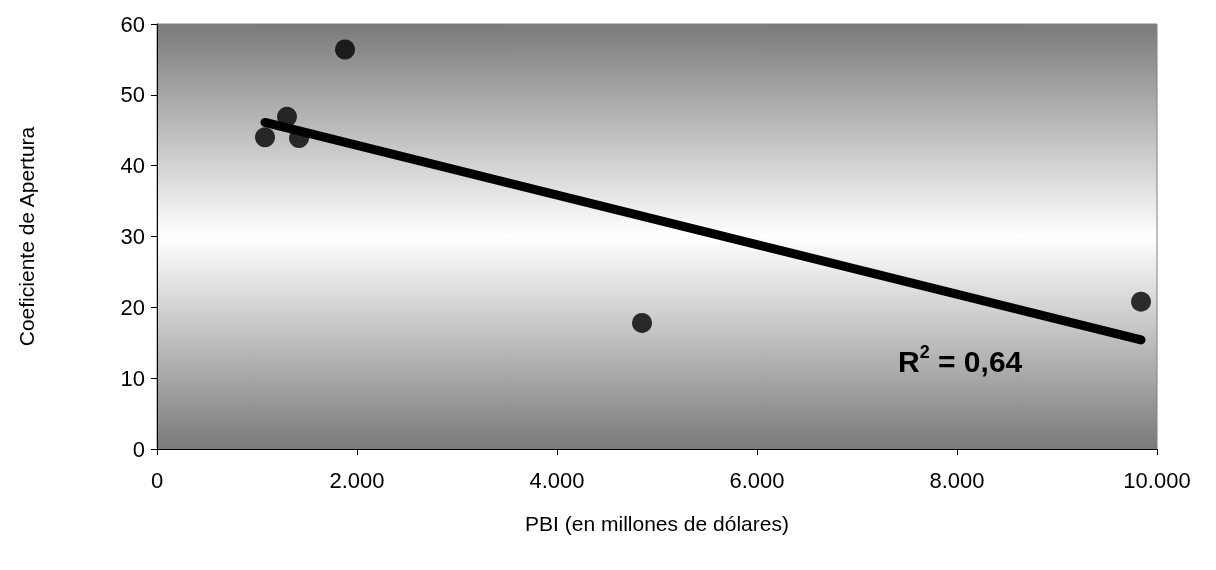  What do you see at coordinates (557, 480) in the screenshot?
I see `x-tick-label: 4.000` at bounding box center [557, 480].